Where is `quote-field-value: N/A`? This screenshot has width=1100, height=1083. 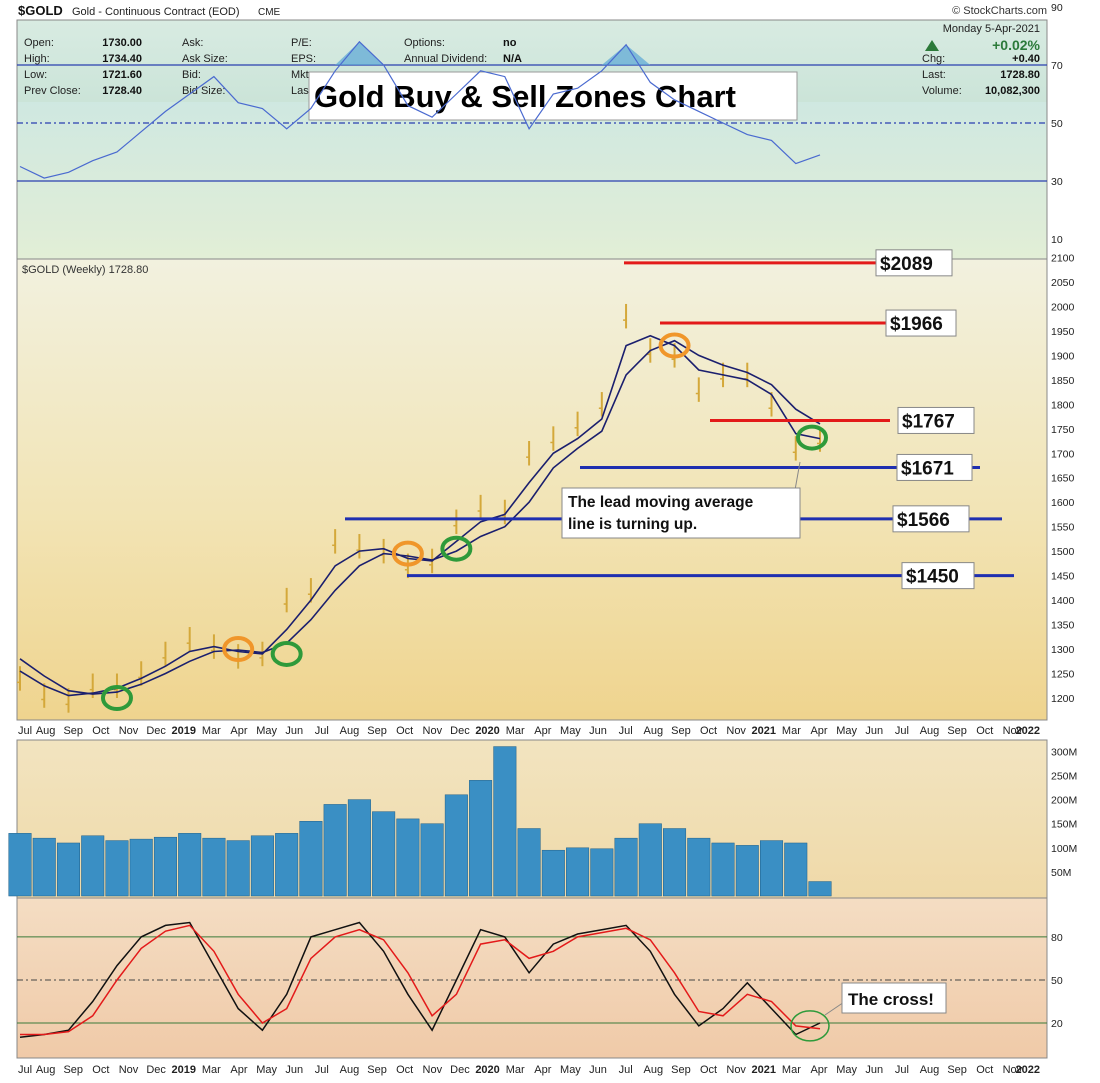 quote-field-value: N/A is located at coordinates (512, 59).